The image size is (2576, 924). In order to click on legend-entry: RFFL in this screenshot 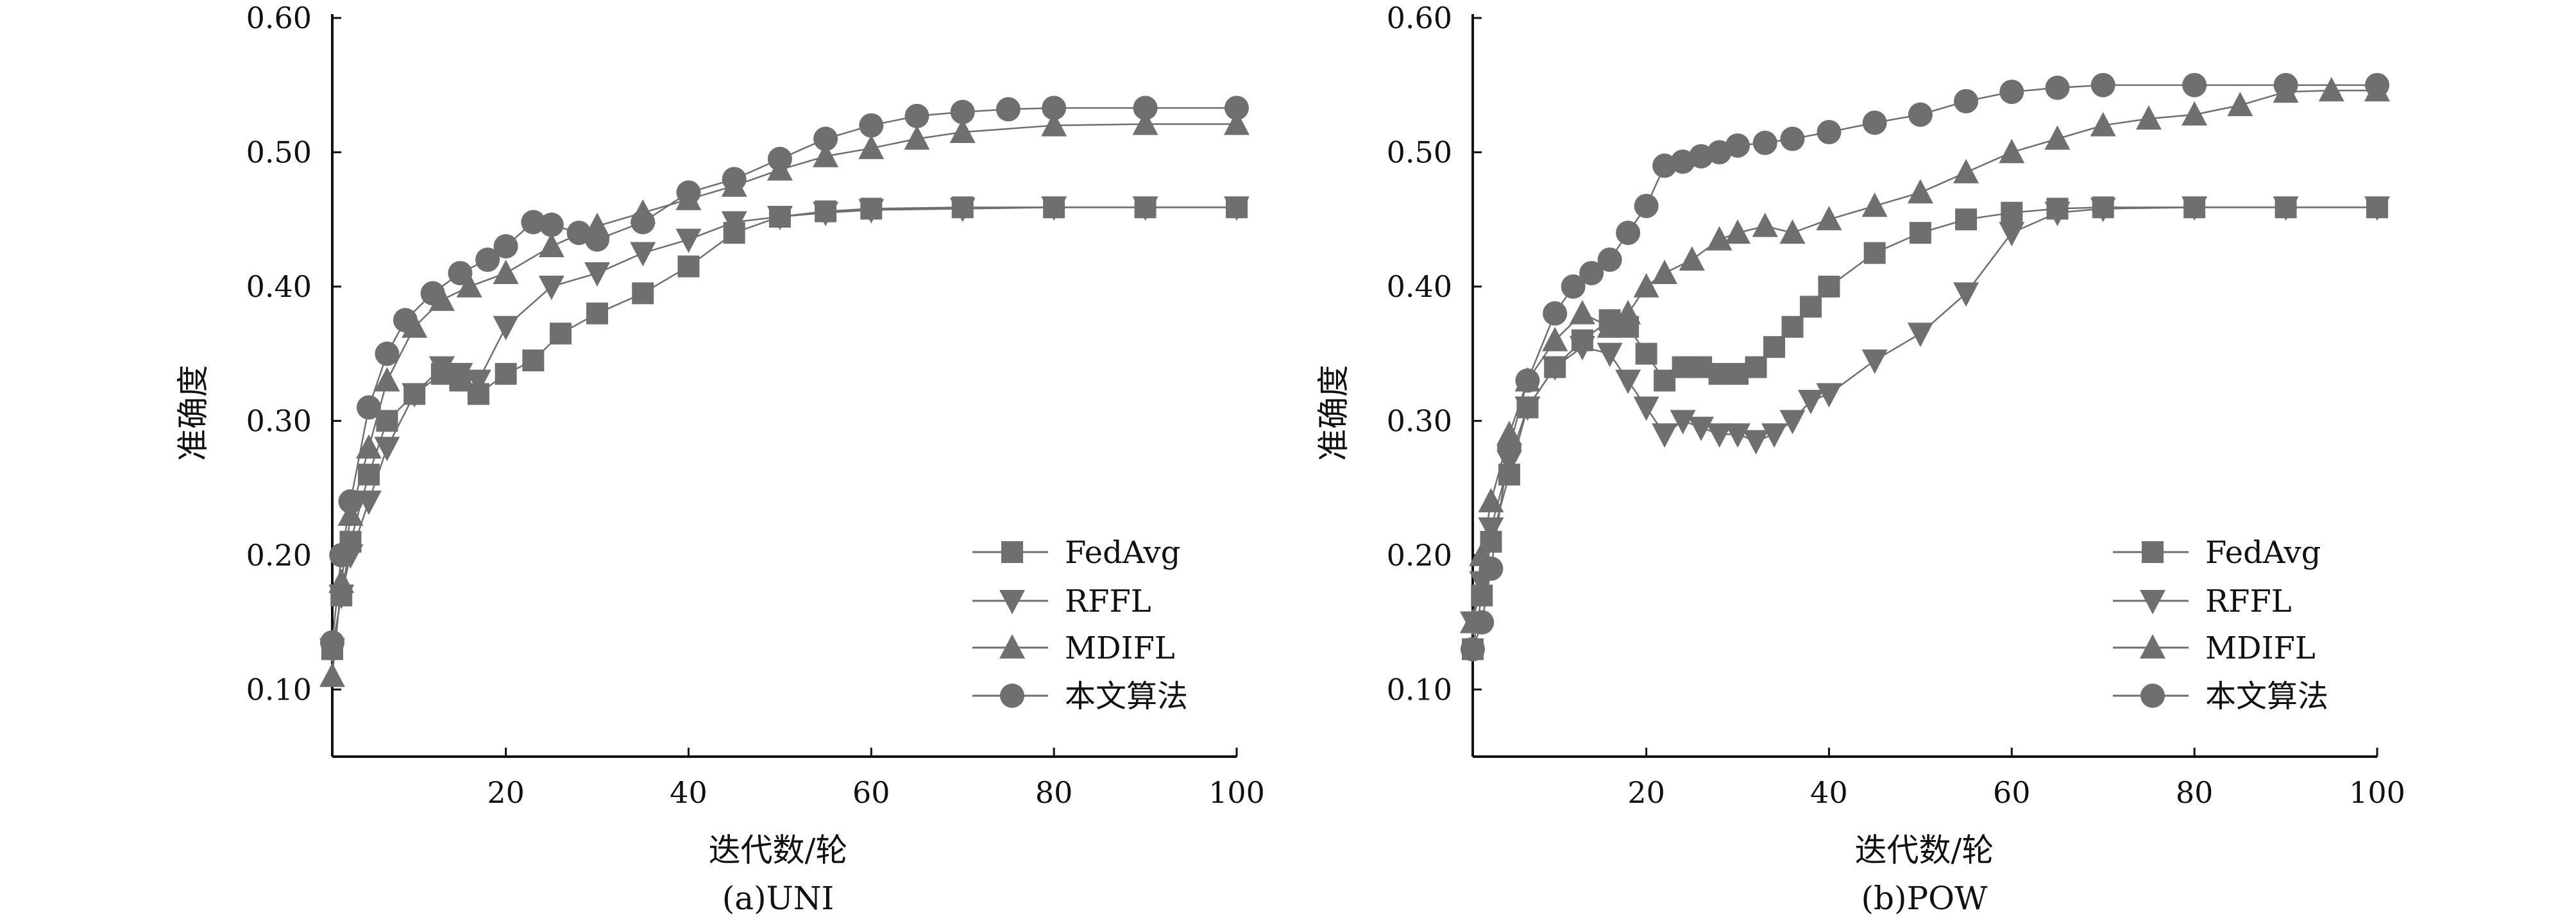, I will do `click(2202, 601)`.